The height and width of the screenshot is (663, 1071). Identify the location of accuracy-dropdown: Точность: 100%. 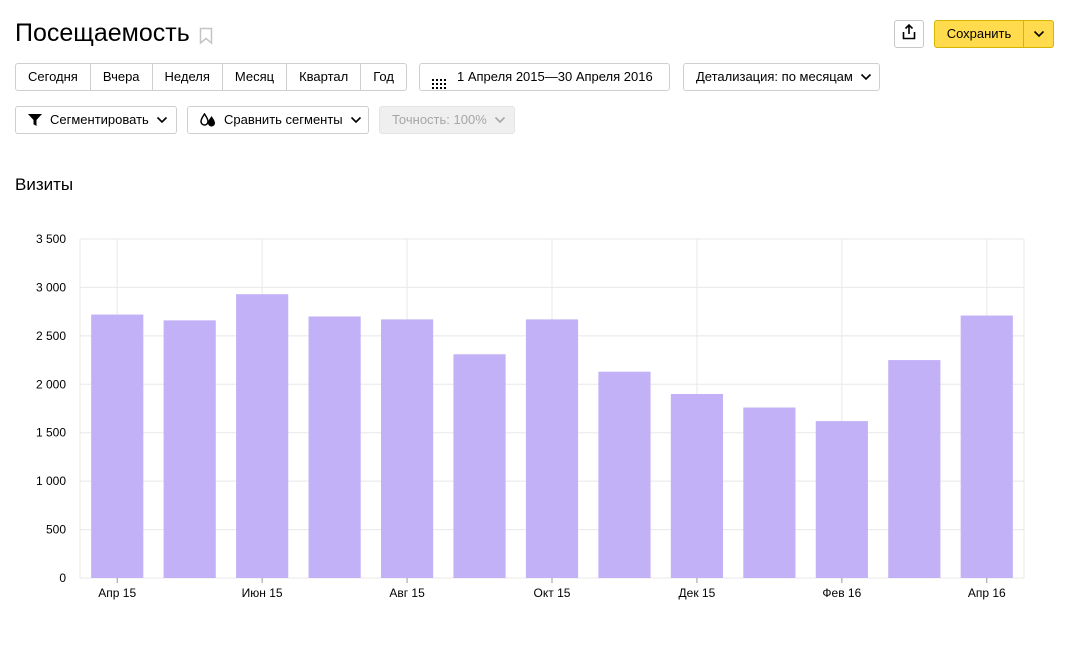
(447, 120).